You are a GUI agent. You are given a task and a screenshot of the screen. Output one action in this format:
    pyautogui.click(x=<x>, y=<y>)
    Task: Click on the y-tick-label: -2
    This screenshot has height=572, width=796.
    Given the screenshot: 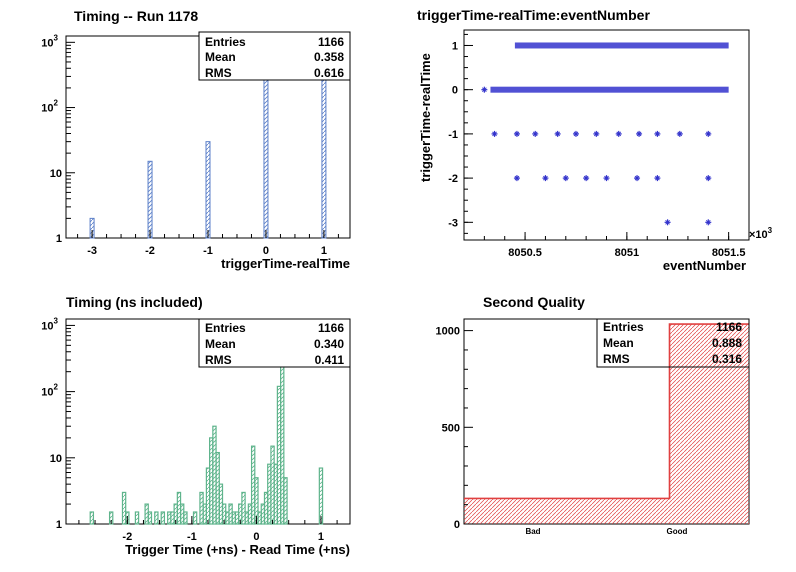 What is the action you would take?
    pyautogui.click(x=453, y=179)
    